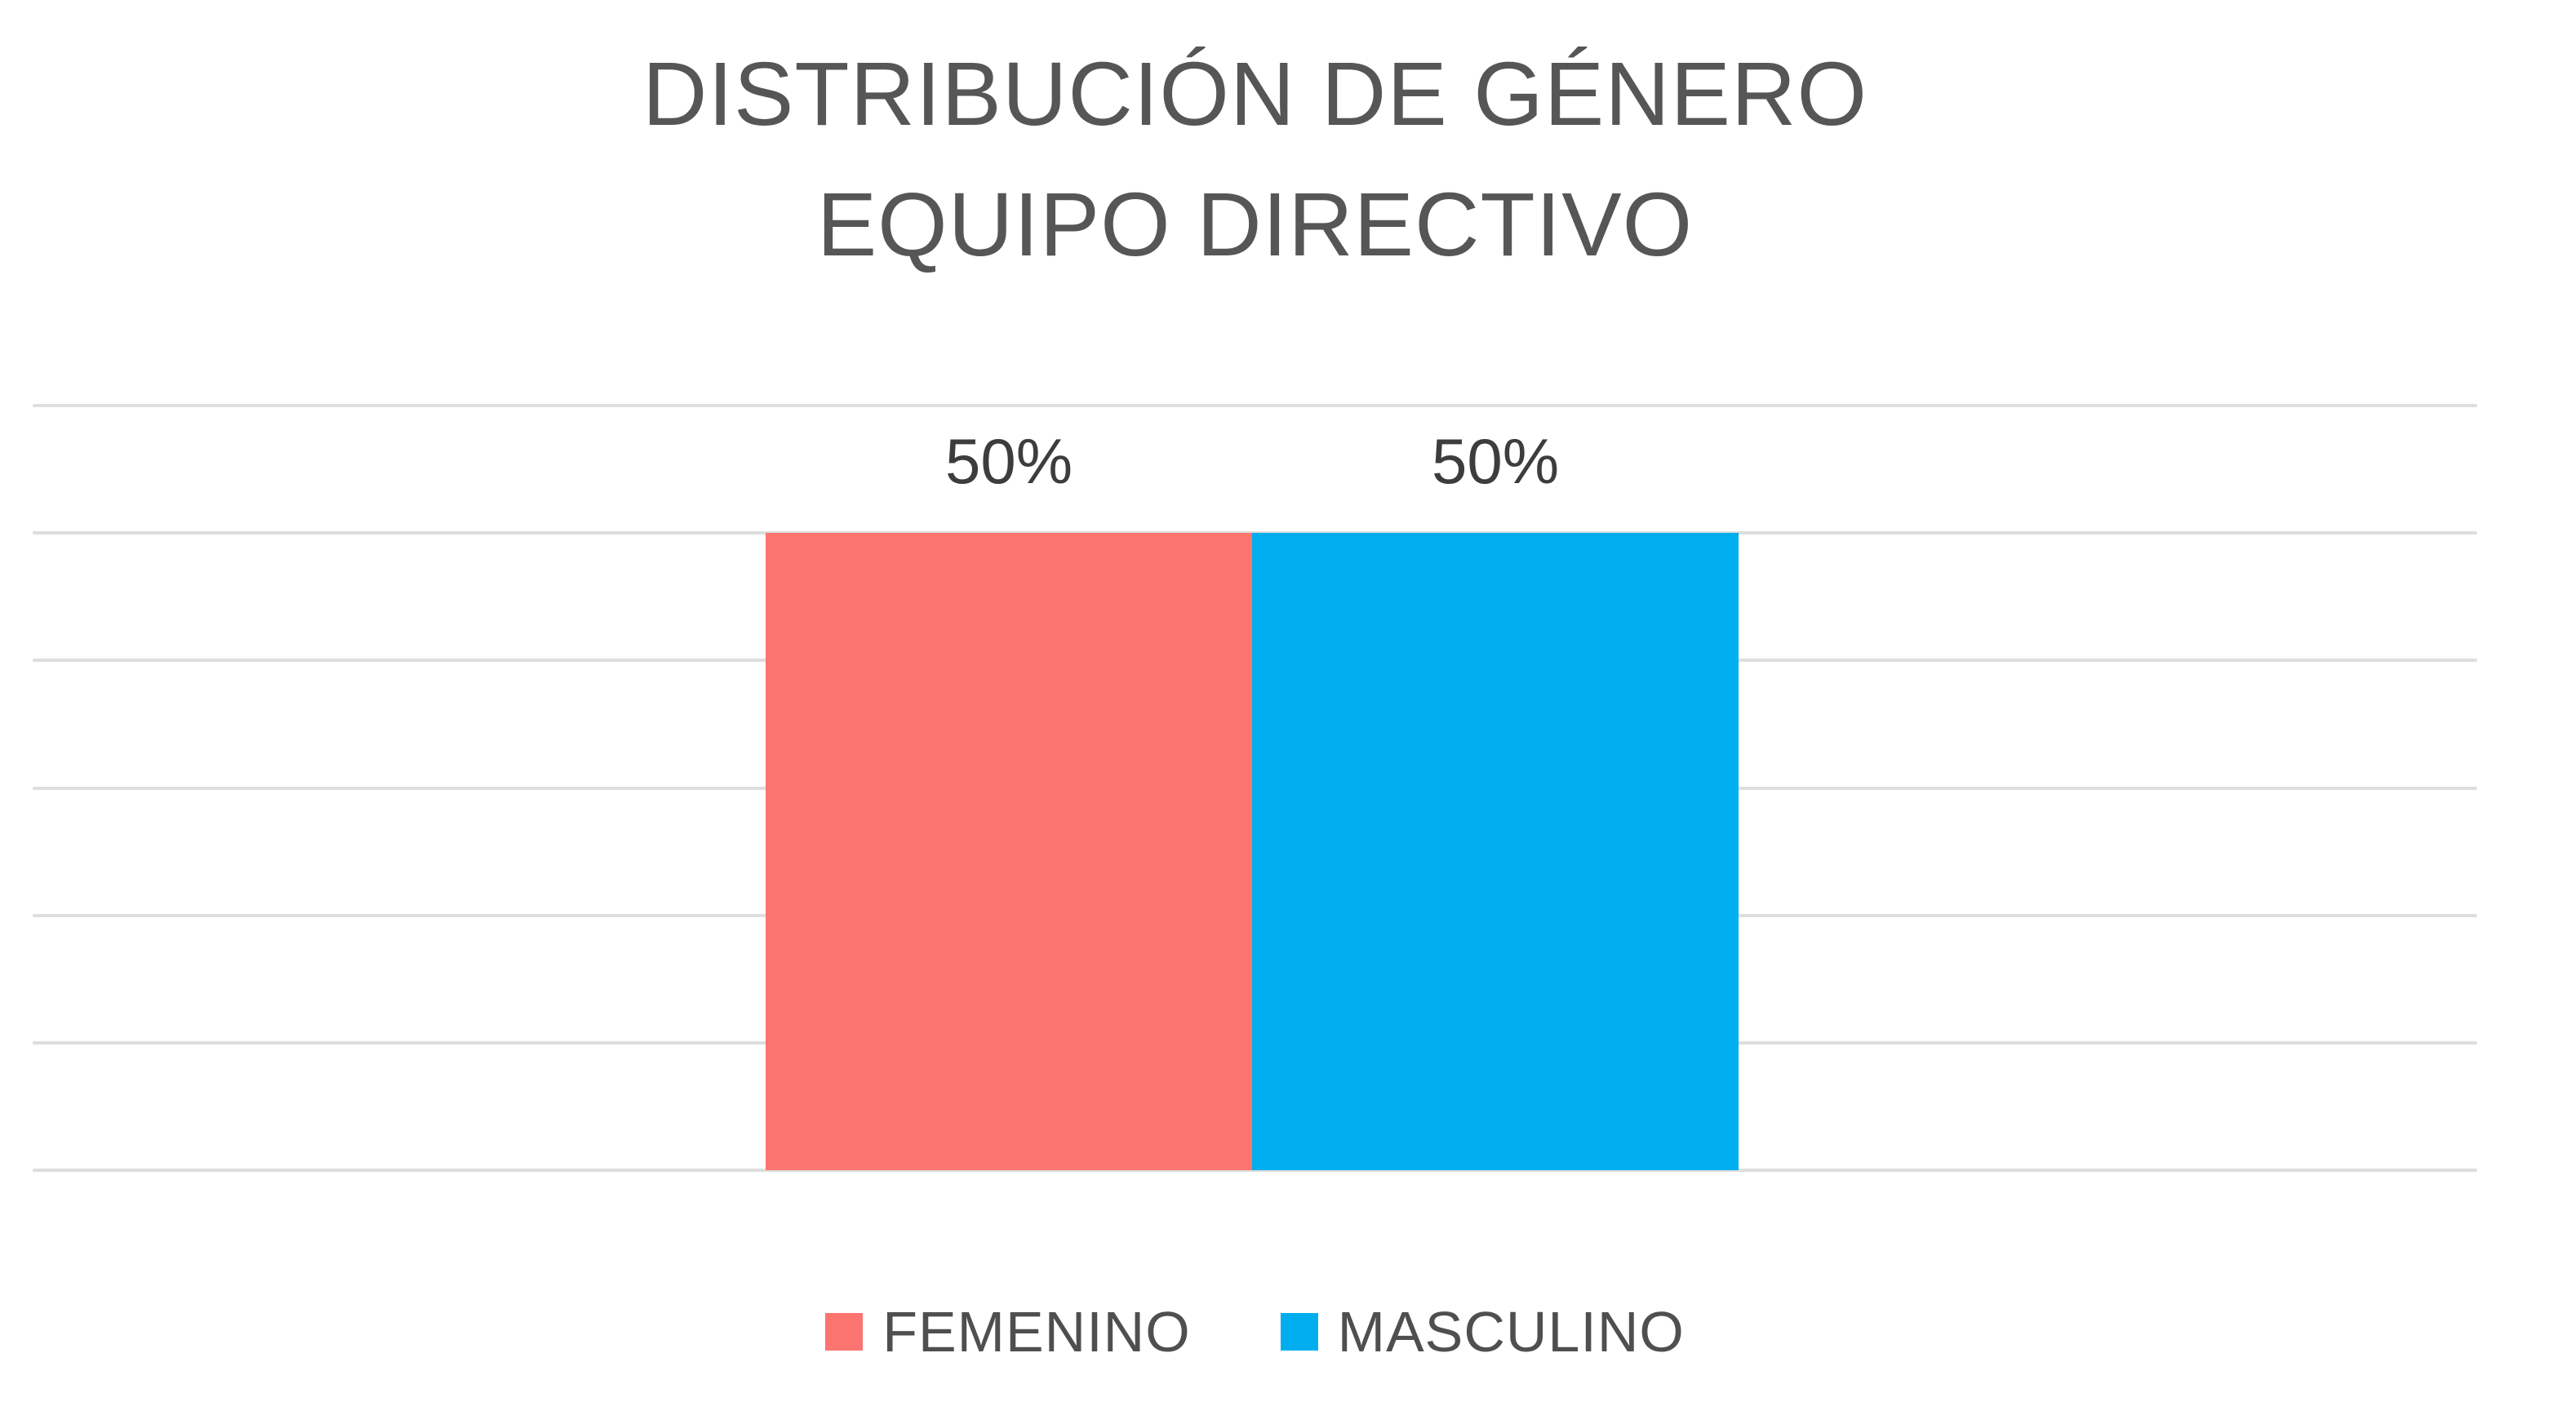 The image size is (2576, 1424). What do you see at coordinates (1255, 225) in the screenshot?
I see `chart-title-line2: EQUIPO DIRECTIVO` at bounding box center [1255, 225].